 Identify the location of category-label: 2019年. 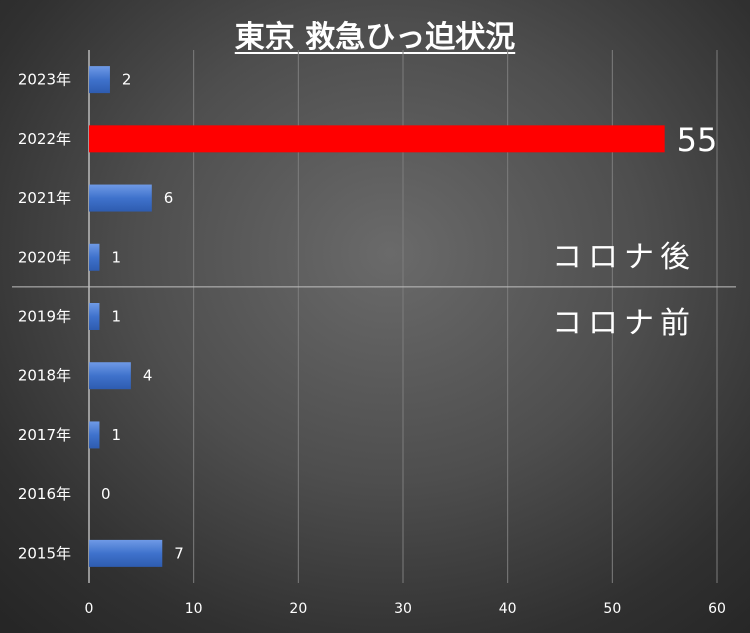
(44, 317).